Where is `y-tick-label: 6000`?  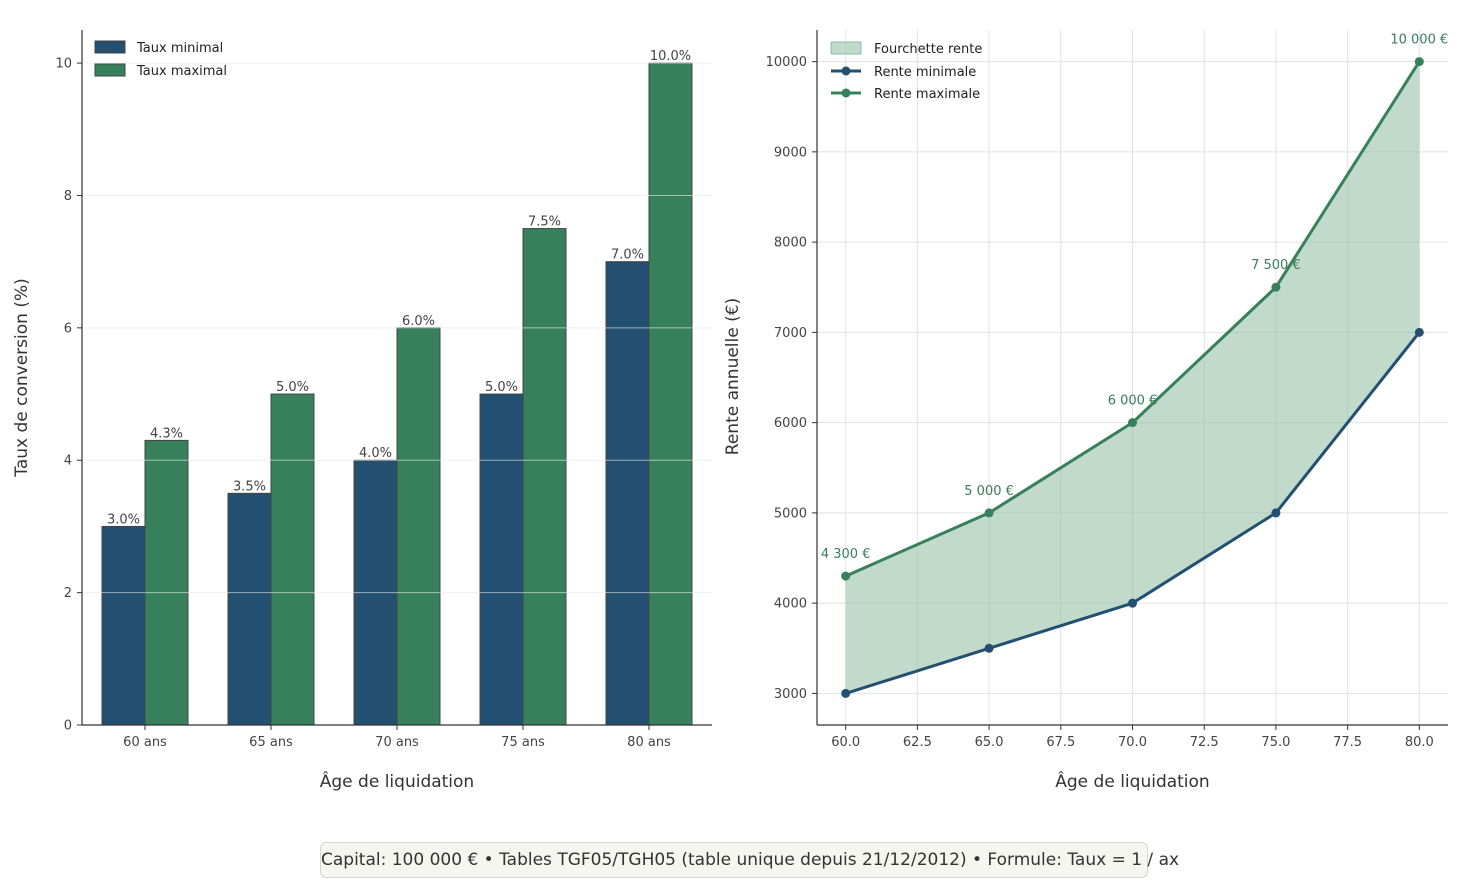
y-tick-label: 6000 is located at coordinates (790, 423).